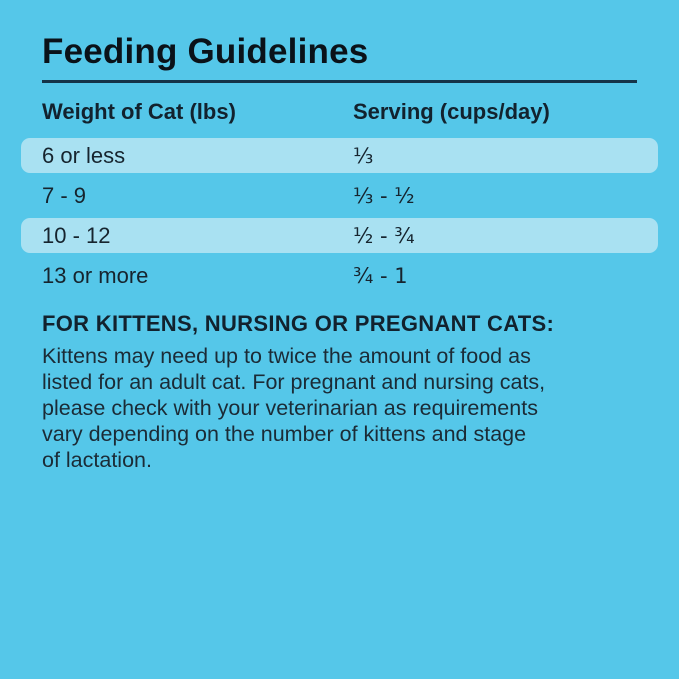 The width and height of the screenshot is (679, 679). What do you see at coordinates (339, 195) in the screenshot?
I see `table-row: 7 - 9 ⅓ - ½` at bounding box center [339, 195].